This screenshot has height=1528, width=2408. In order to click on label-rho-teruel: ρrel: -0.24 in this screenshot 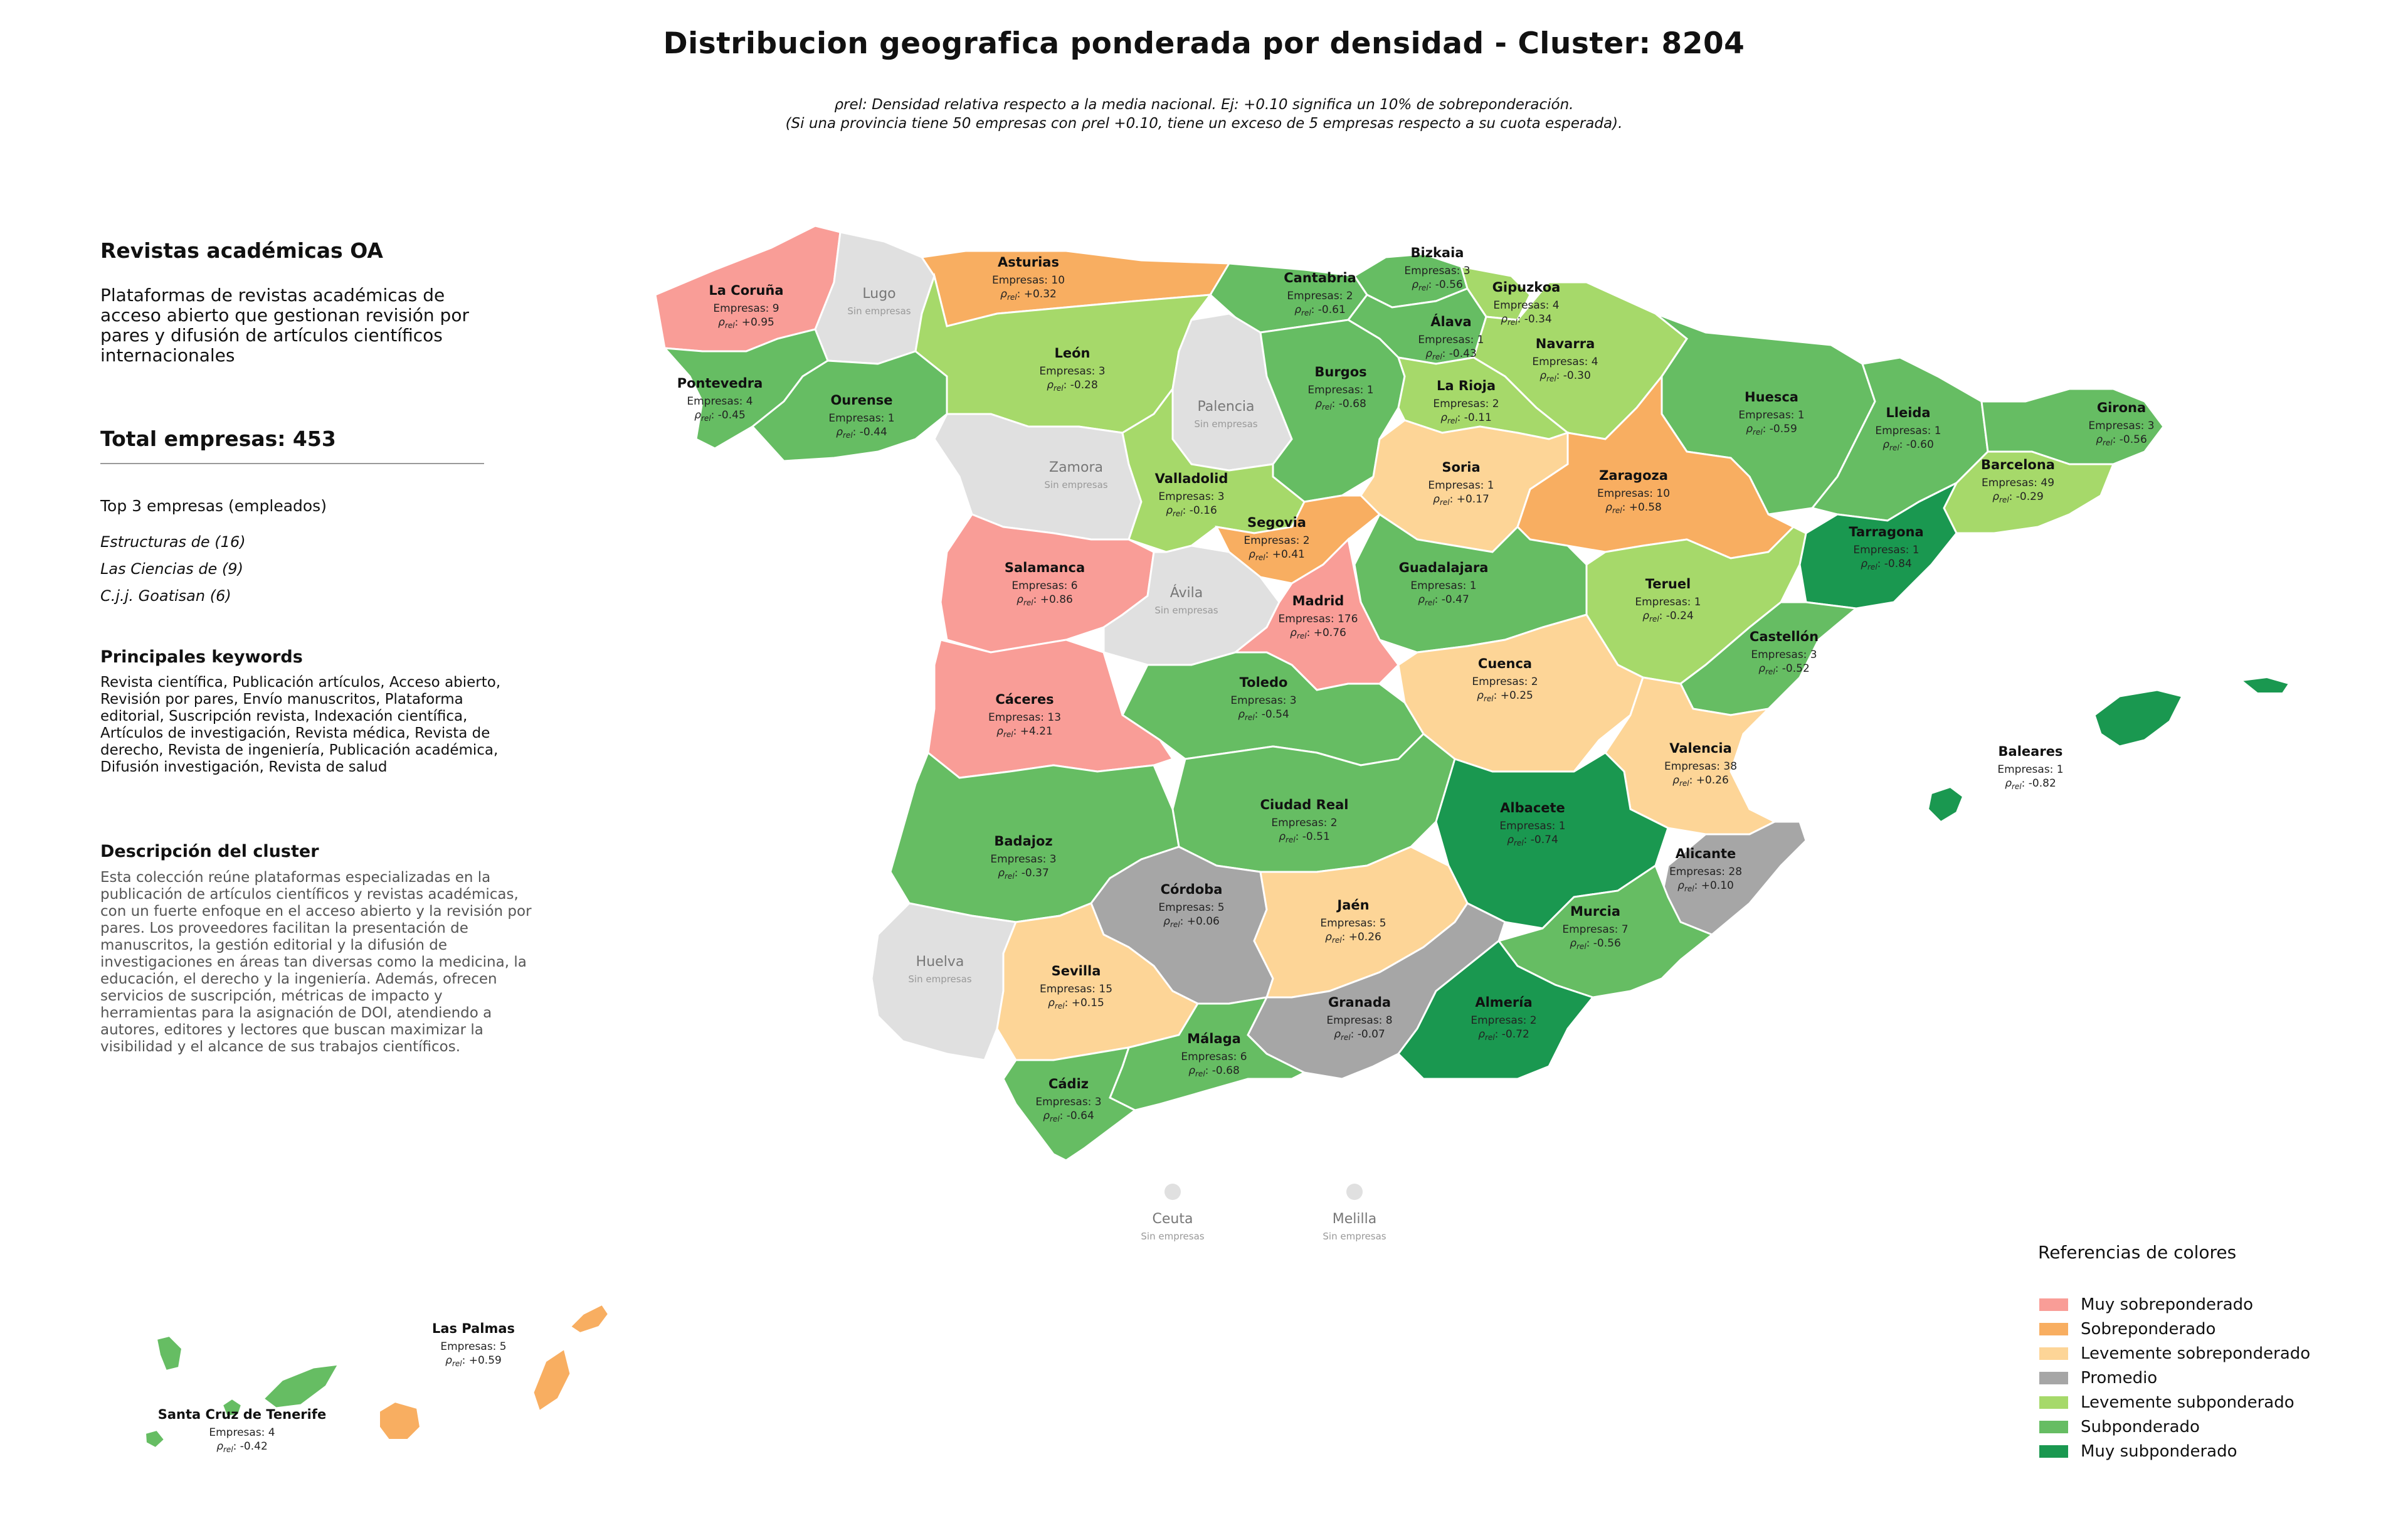, I will do `click(1668, 616)`.